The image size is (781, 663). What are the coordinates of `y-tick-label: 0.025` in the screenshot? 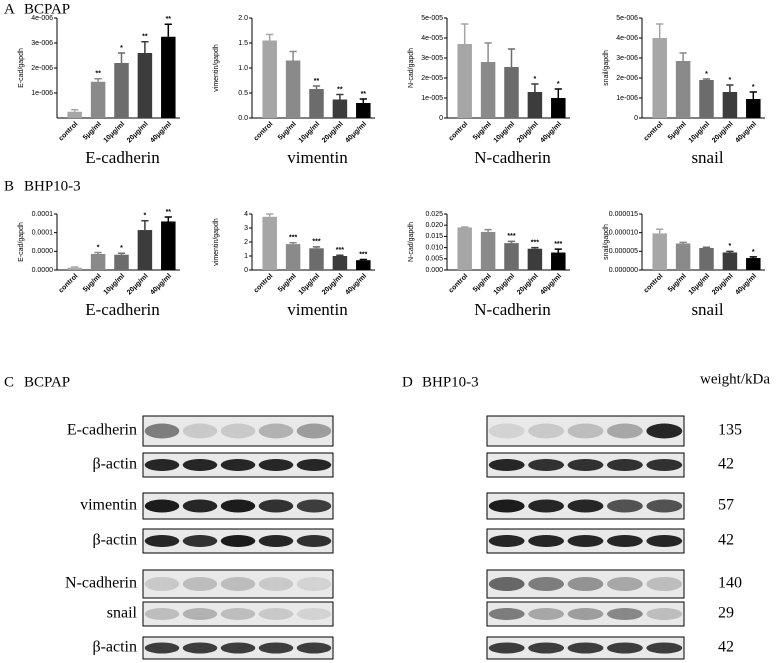 It's located at (434, 214).